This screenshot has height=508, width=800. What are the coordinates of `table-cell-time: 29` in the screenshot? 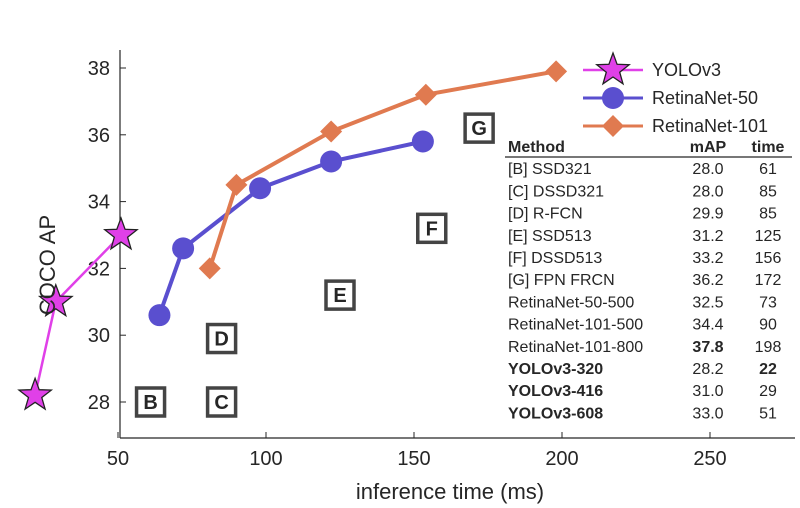 It's located at (768, 391).